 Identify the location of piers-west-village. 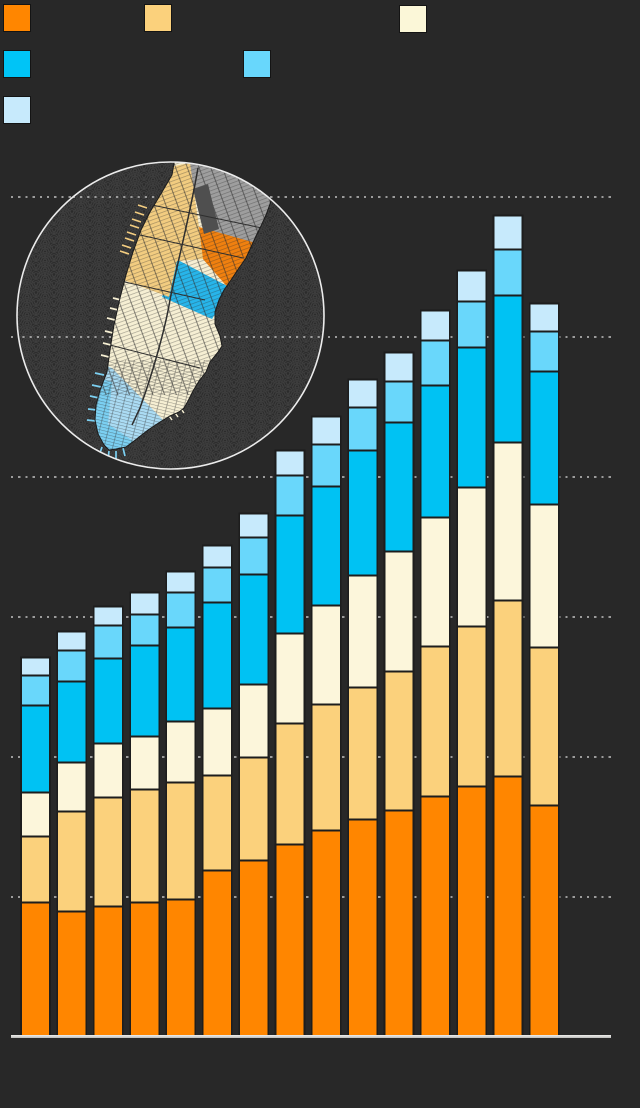
(111, 327).